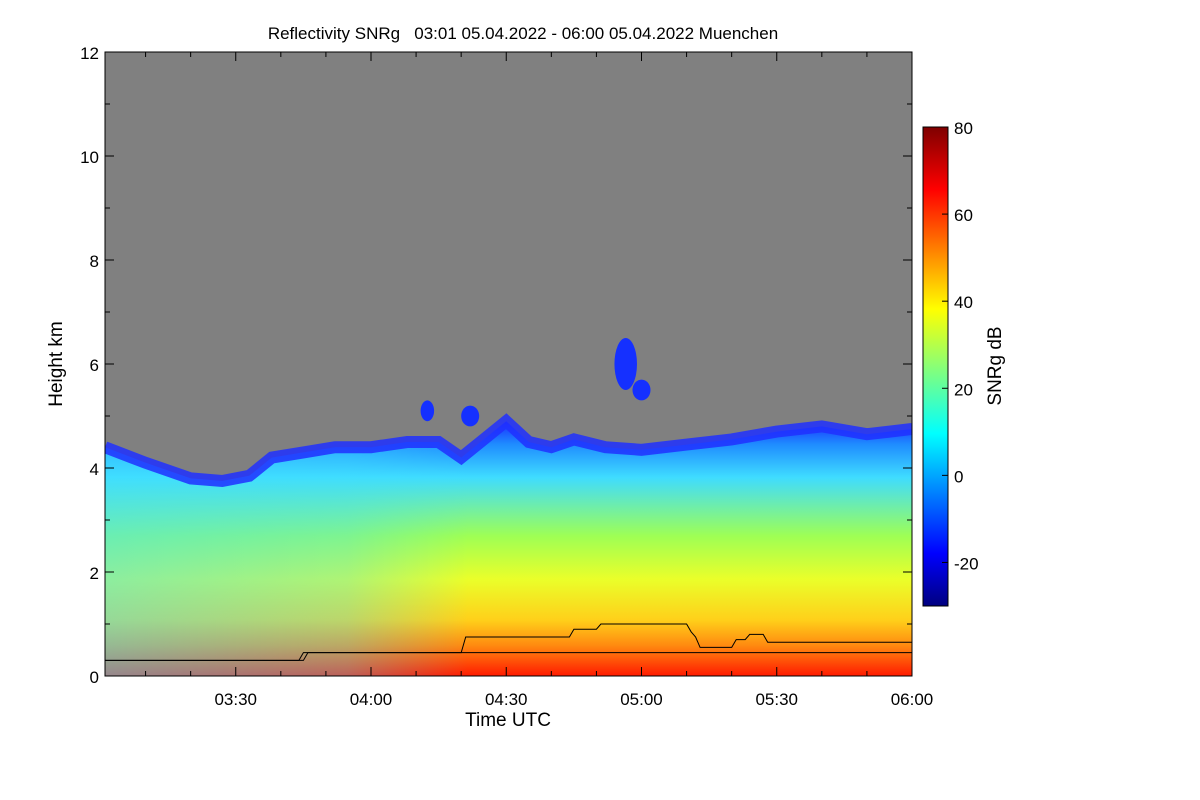 Image resolution: width=1200 pixels, height=800 pixels. Describe the element at coordinates (94, 469) in the screenshot. I see `y-tick-label: 4` at that location.